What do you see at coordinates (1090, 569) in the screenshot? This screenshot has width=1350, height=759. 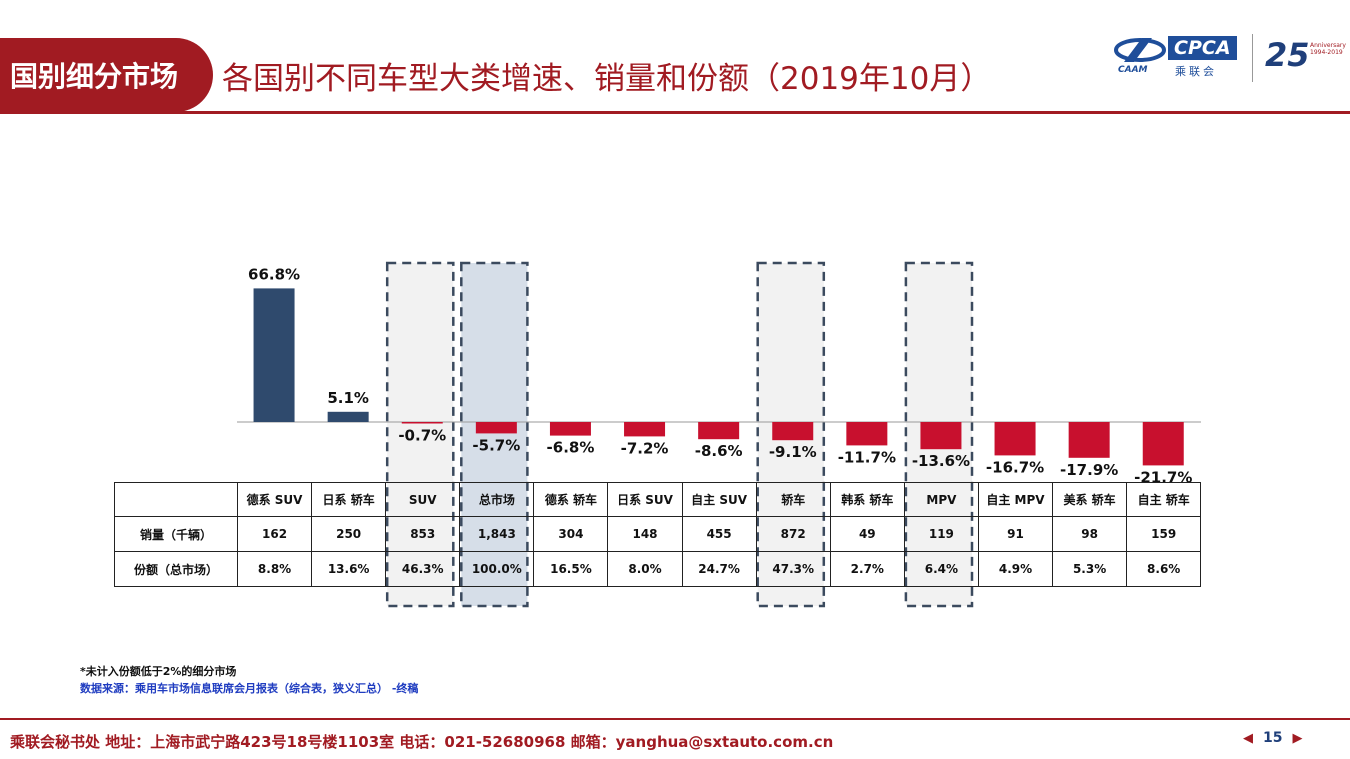 I see `table-cell: 5.3%` at bounding box center [1090, 569].